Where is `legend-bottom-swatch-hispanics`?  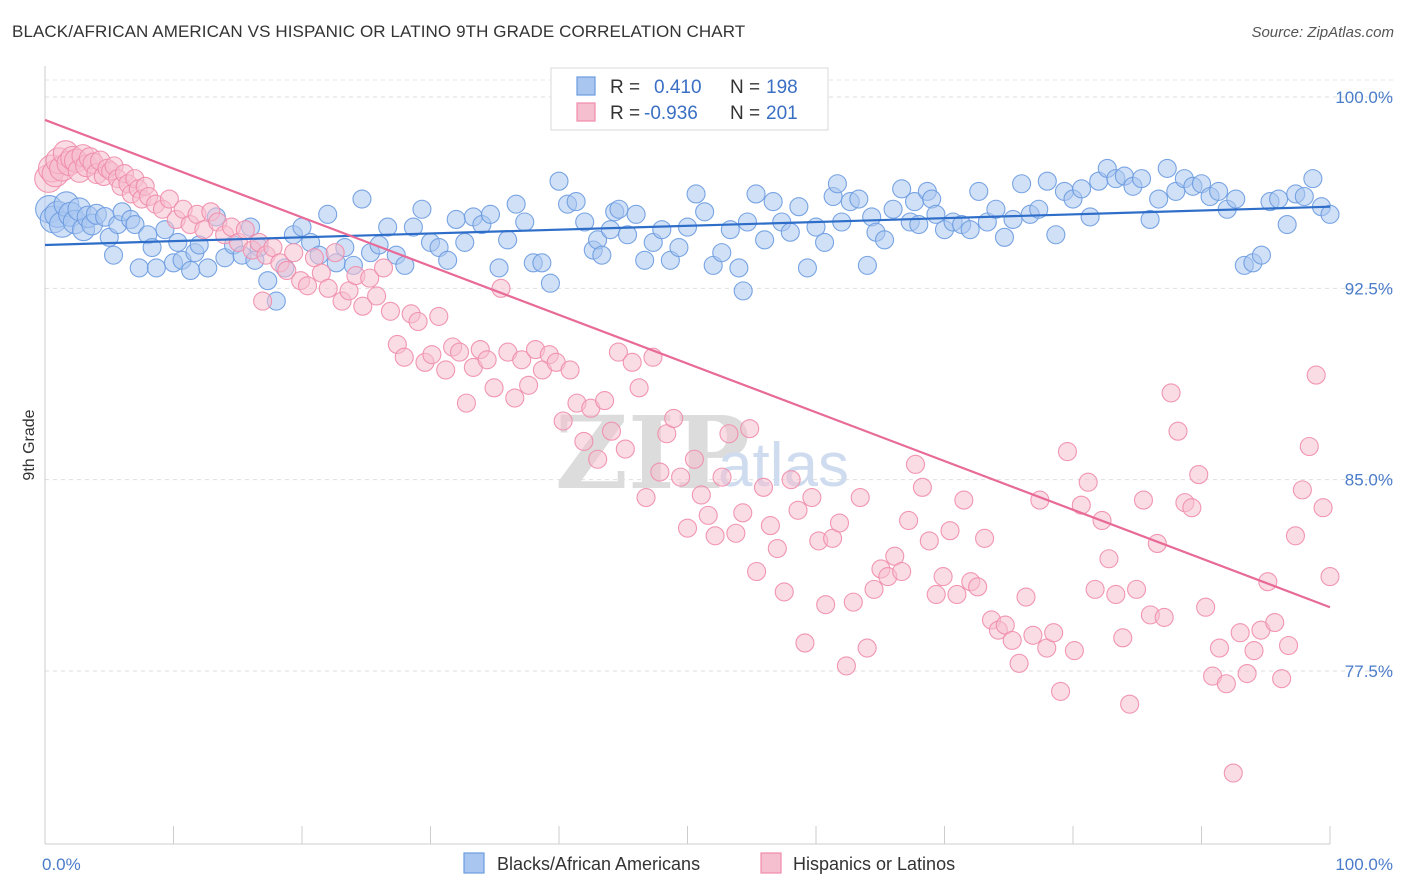 legend-bottom-swatch-hispanics is located at coordinates (771, 863).